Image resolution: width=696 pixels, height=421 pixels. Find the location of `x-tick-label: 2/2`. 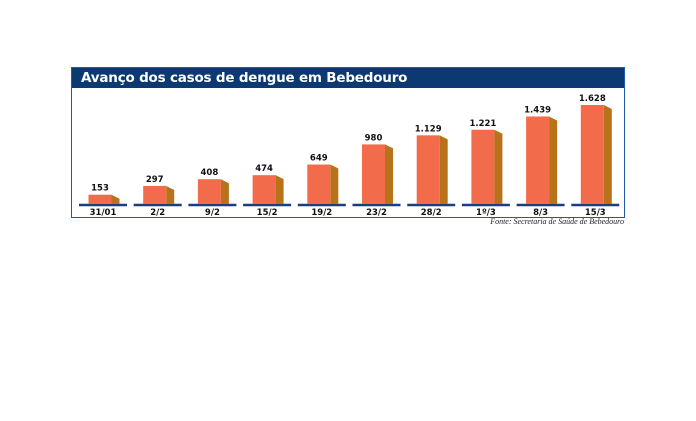

x-tick-label: 2/2 is located at coordinates (157, 213).